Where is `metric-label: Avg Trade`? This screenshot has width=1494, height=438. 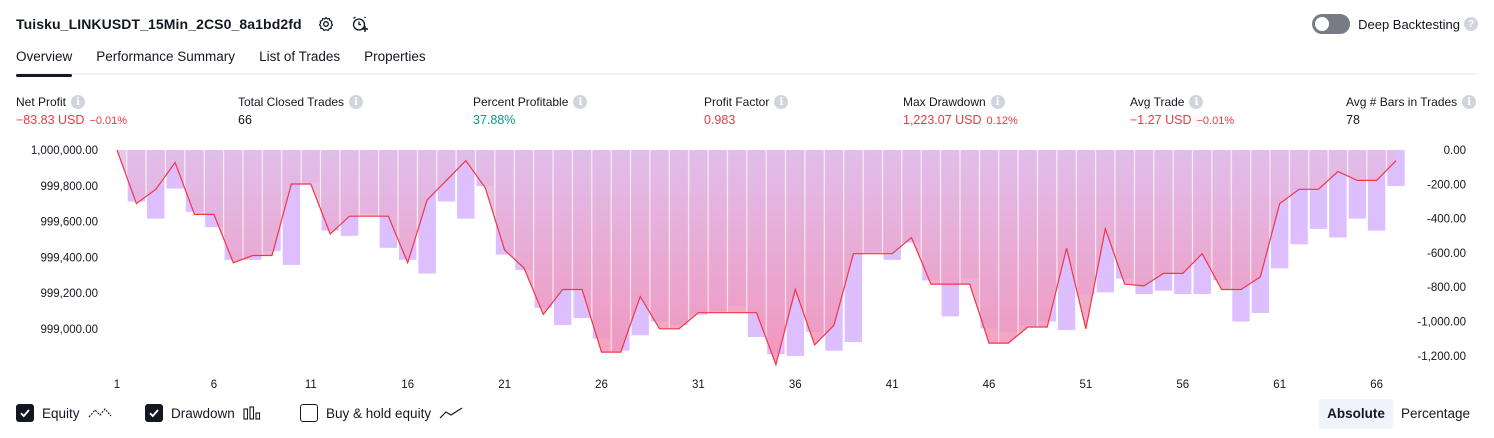
metric-label: Avg Trade is located at coordinates (1157, 102).